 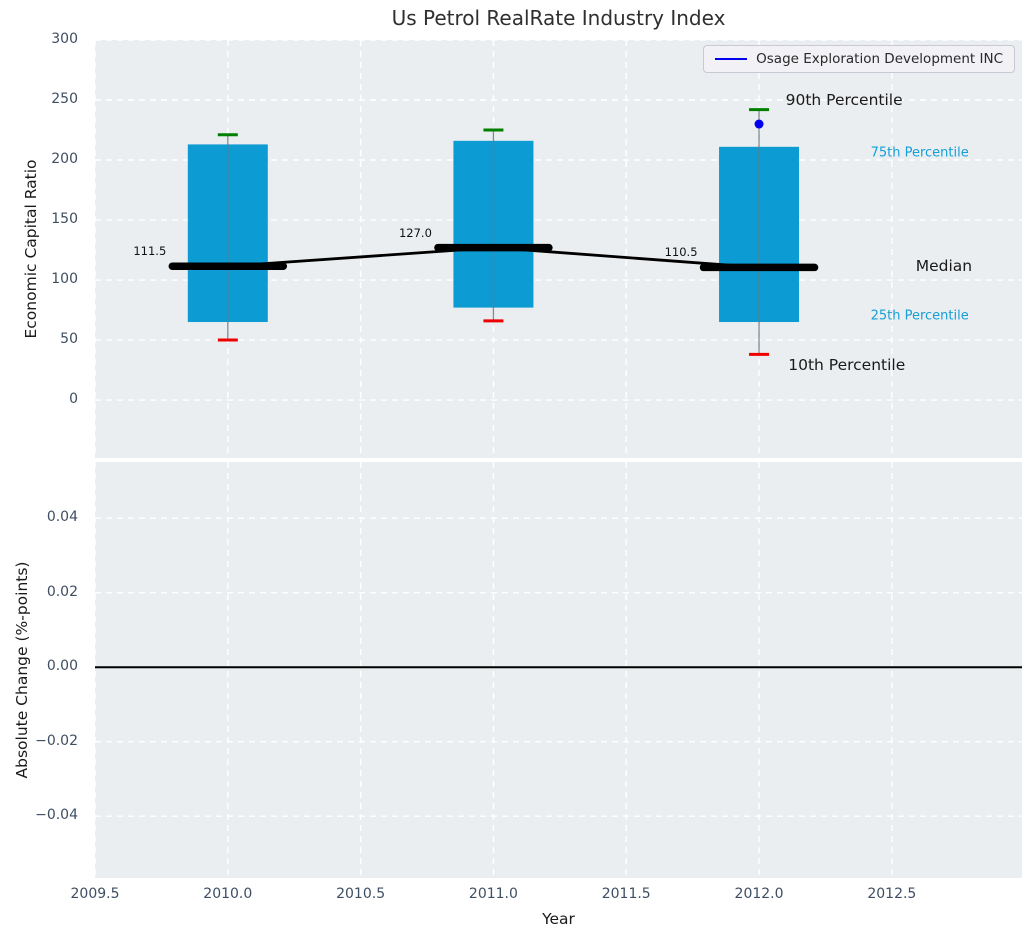 I want to click on annotation-75th-percentile: 75th Percentile, so click(x=919, y=153).